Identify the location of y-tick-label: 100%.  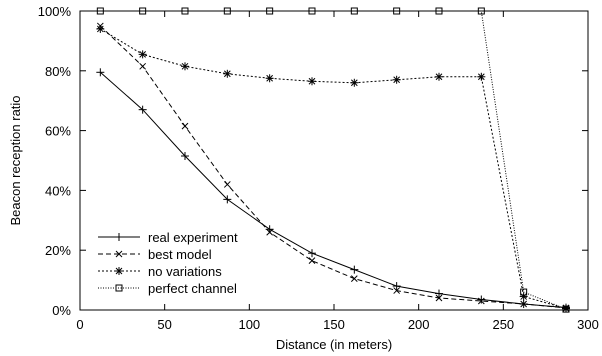
(55, 11).